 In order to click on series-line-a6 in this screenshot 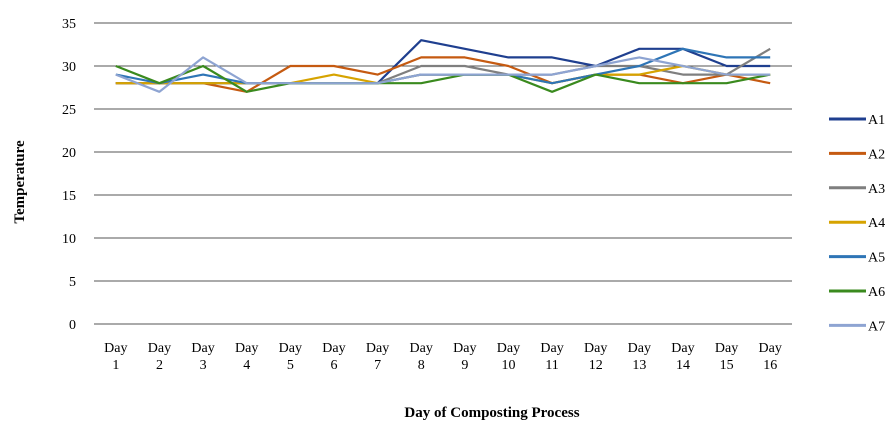, I will do `click(443, 78)`.